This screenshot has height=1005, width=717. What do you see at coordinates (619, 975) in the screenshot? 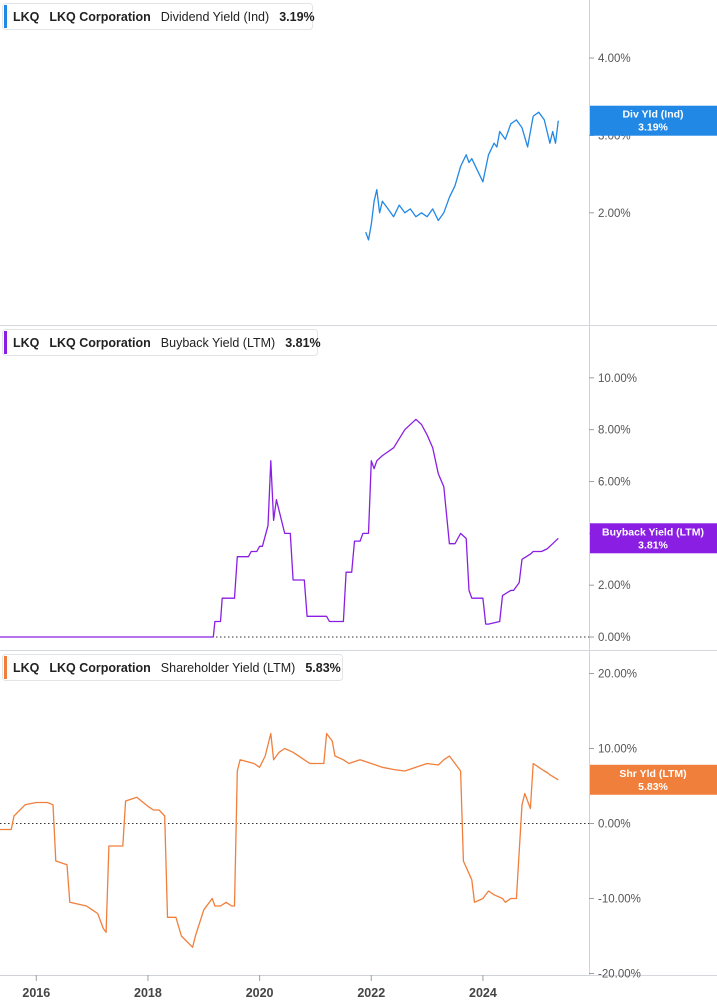
I see `y-tick-label: -20.00%` at bounding box center [619, 975].